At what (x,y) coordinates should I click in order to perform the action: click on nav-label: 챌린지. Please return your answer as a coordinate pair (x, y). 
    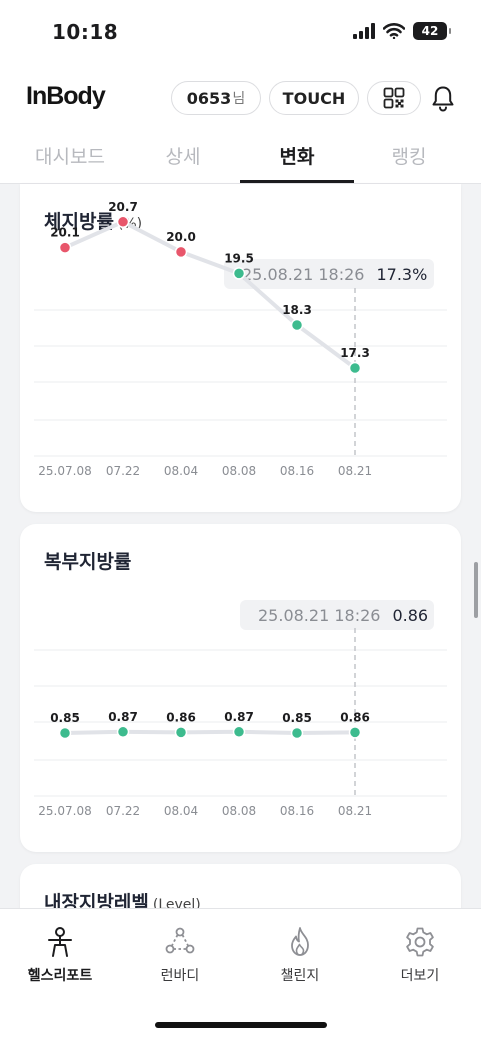
    Looking at the image, I should click on (300, 976).